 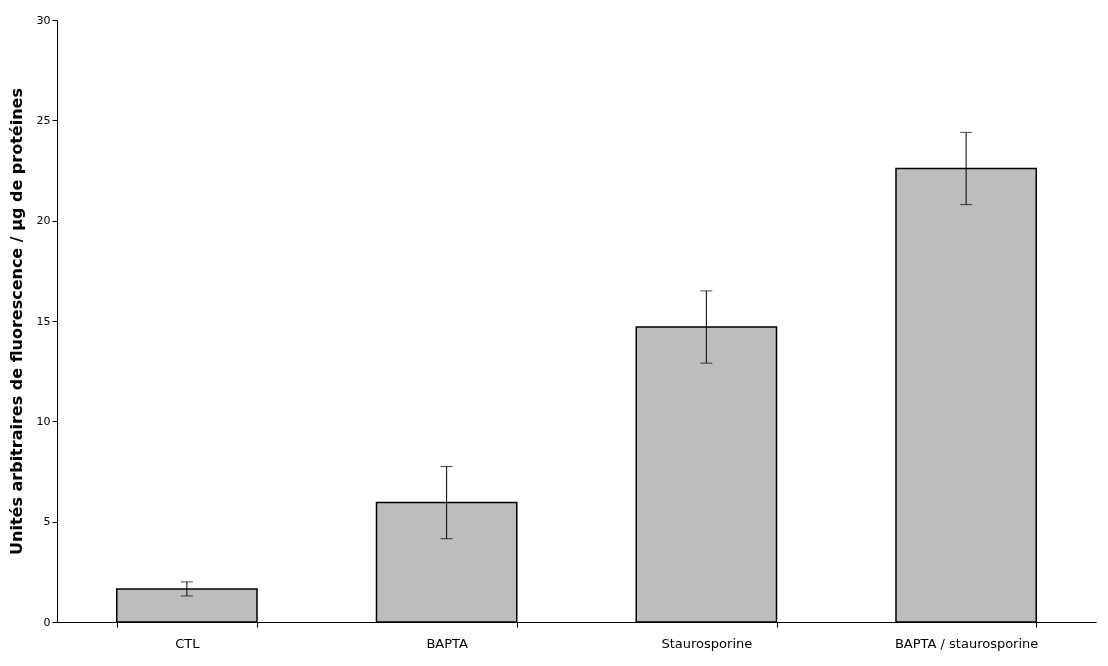 I want to click on x-tick-label: CTL, so click(x=188, y=643).